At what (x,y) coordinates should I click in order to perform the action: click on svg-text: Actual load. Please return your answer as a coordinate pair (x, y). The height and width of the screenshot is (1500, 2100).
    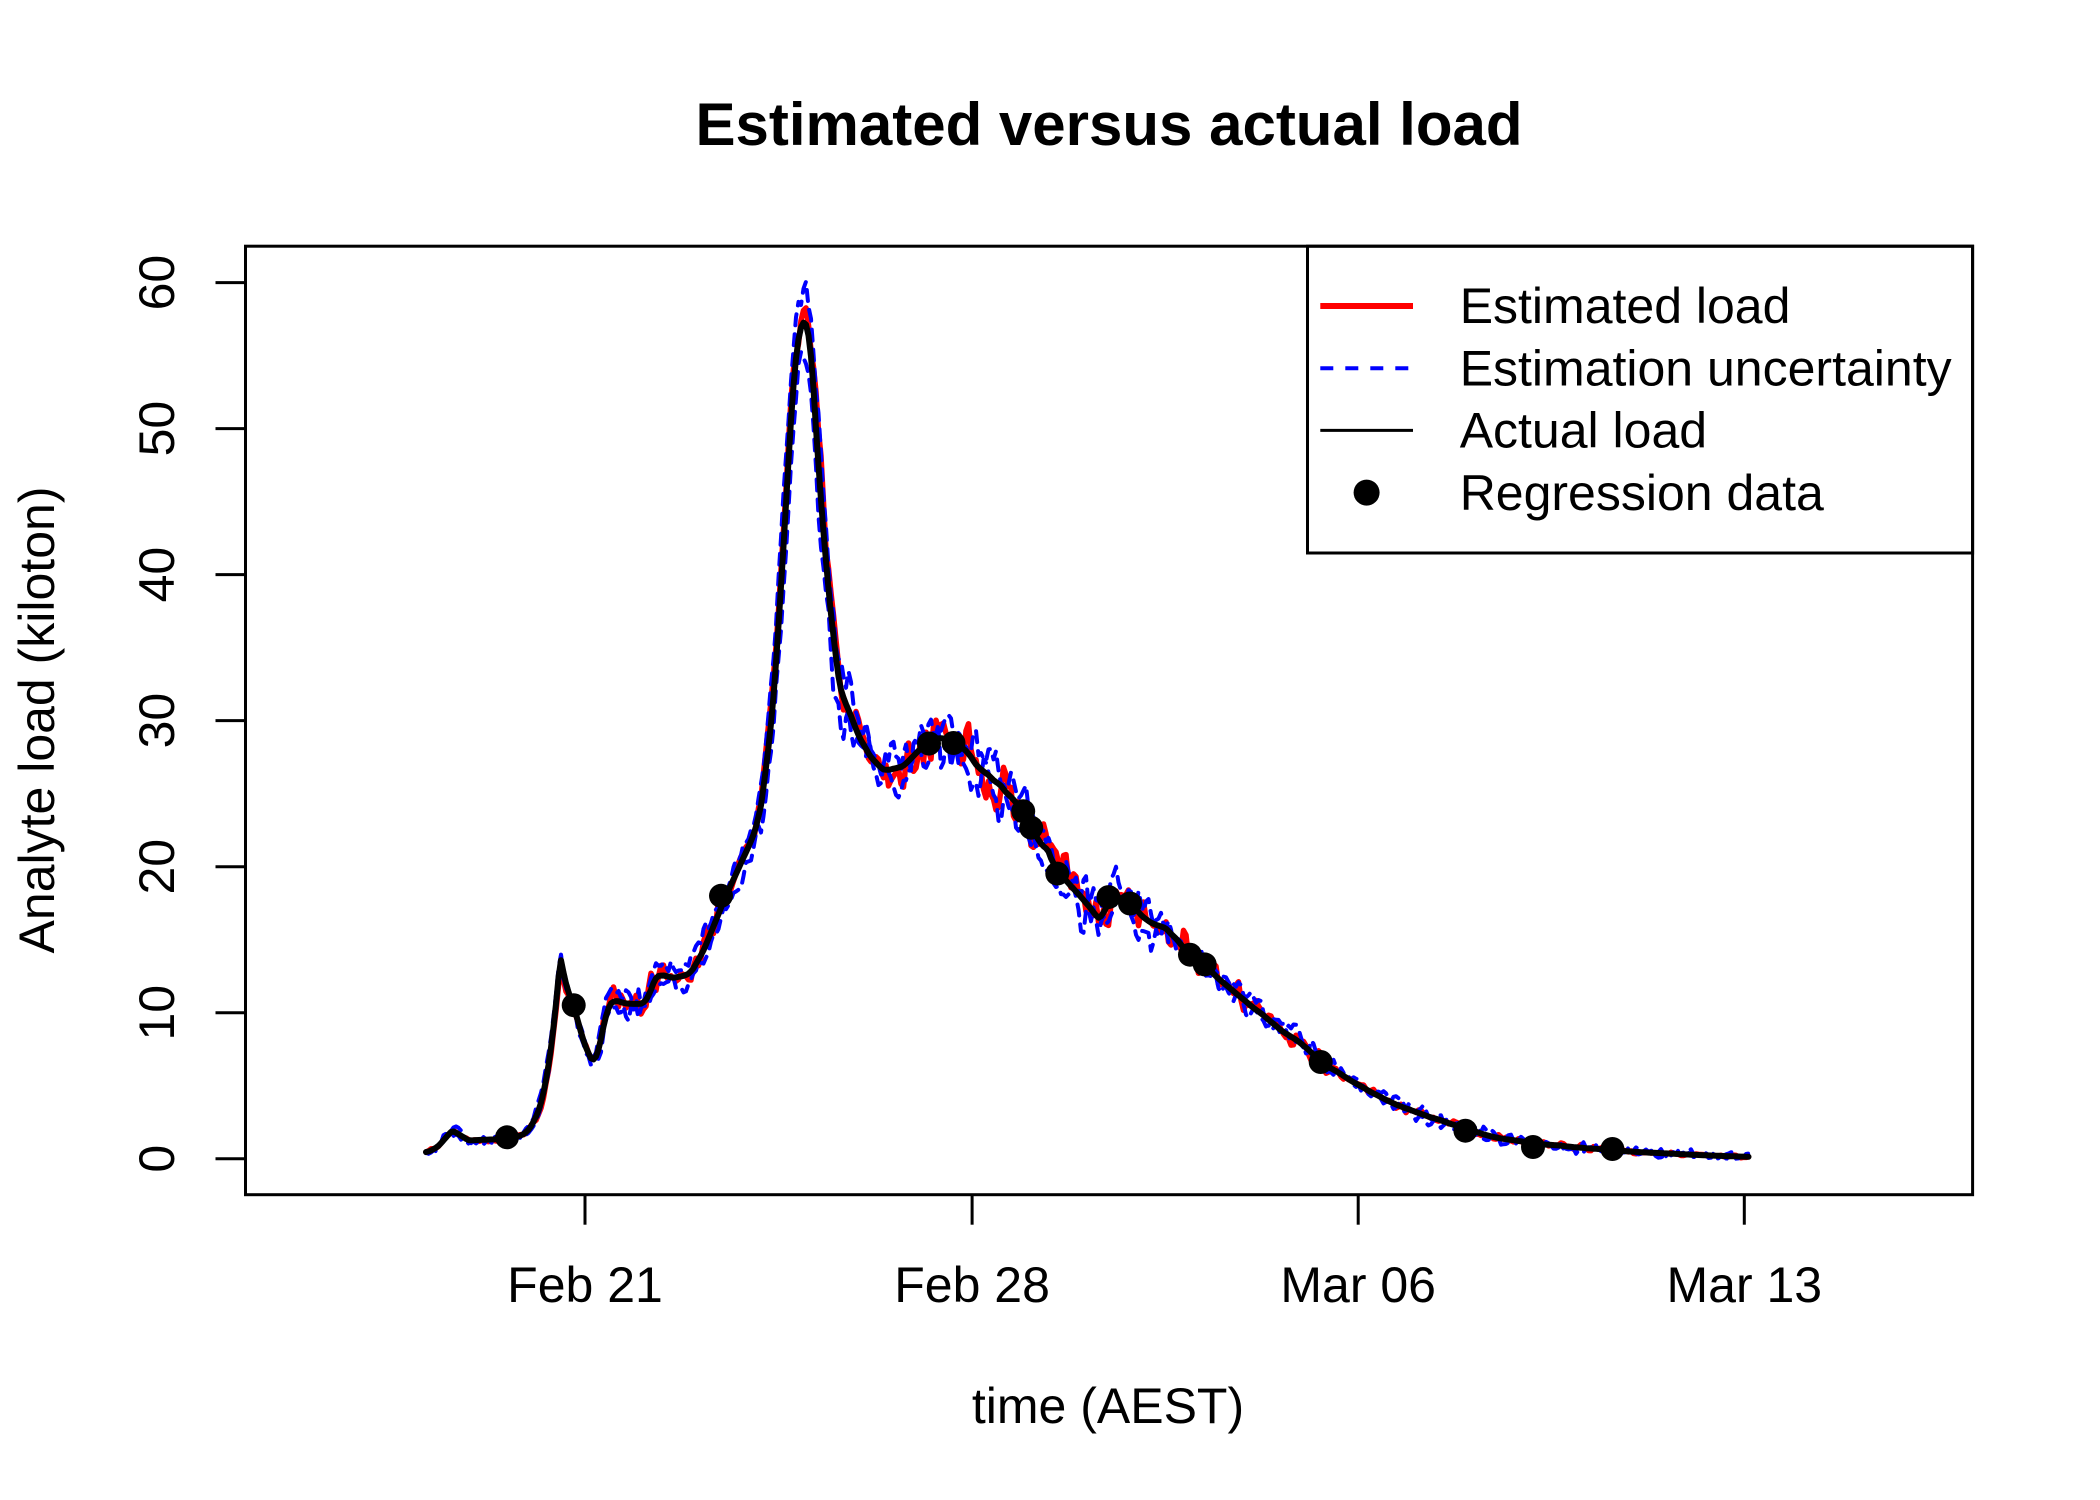
    Looking at the image, I should click on (1583, 431).